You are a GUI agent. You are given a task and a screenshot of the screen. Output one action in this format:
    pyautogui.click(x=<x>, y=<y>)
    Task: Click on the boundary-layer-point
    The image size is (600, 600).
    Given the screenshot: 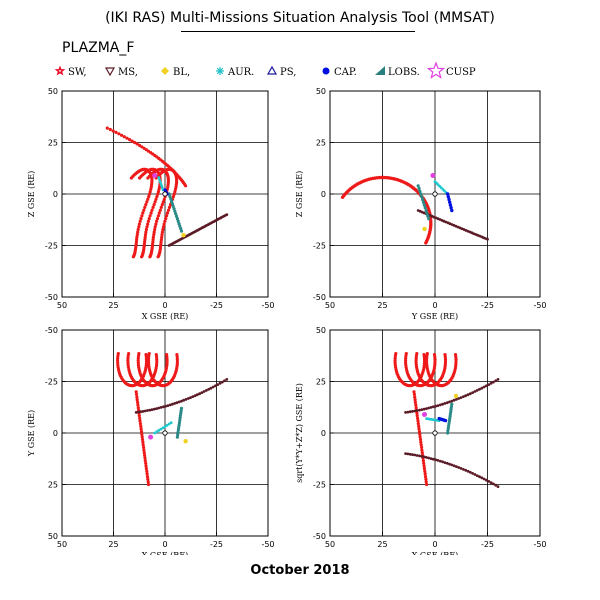 What is the action you would take?
    pyautogui.click(x=185, y=441)
    